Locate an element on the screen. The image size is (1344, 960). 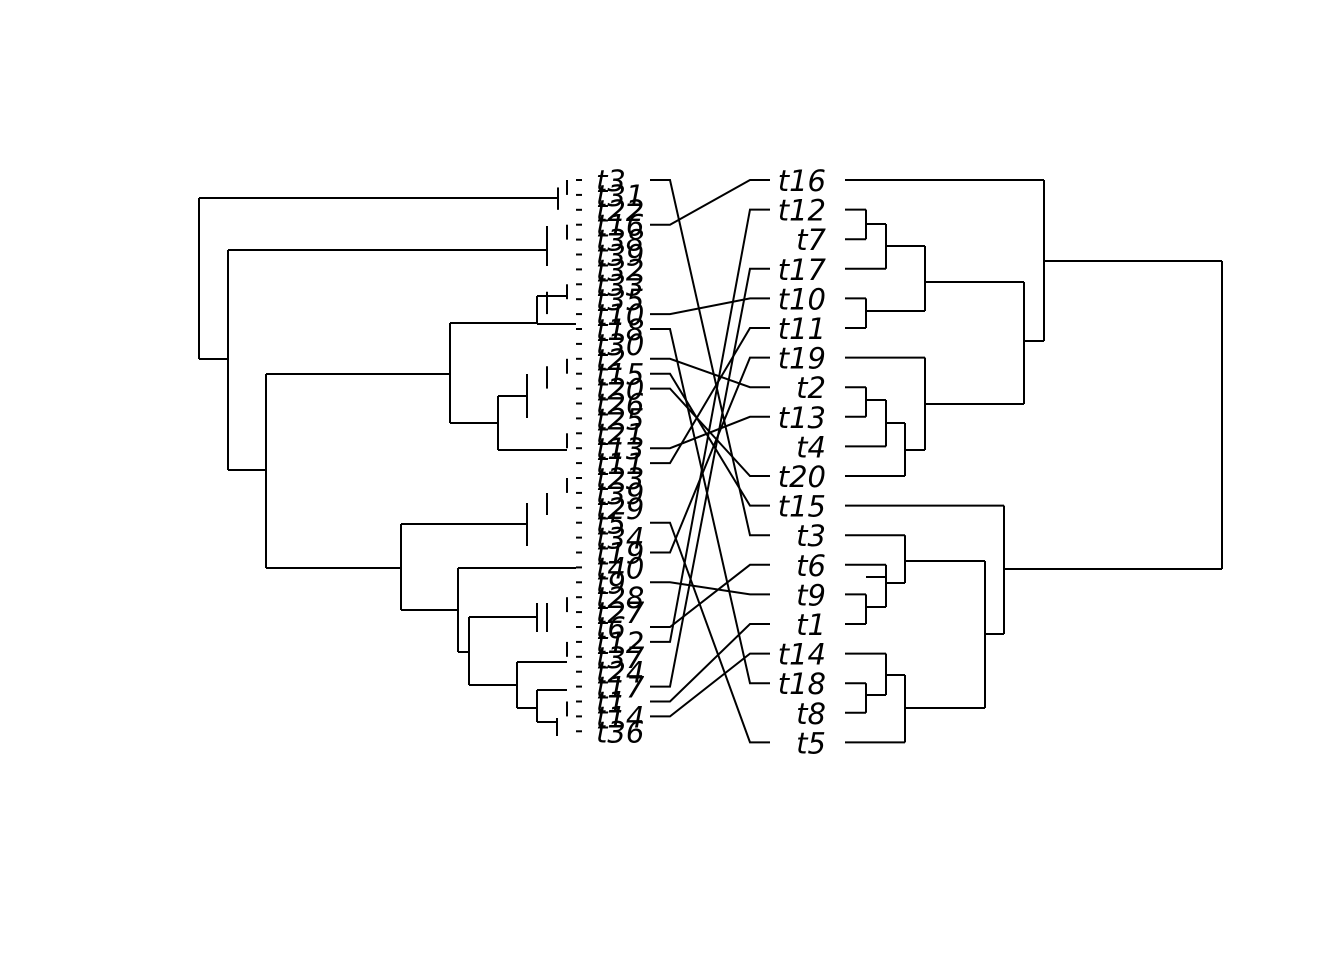
right-tip-label: t13 is located at coordinates (802, 418).